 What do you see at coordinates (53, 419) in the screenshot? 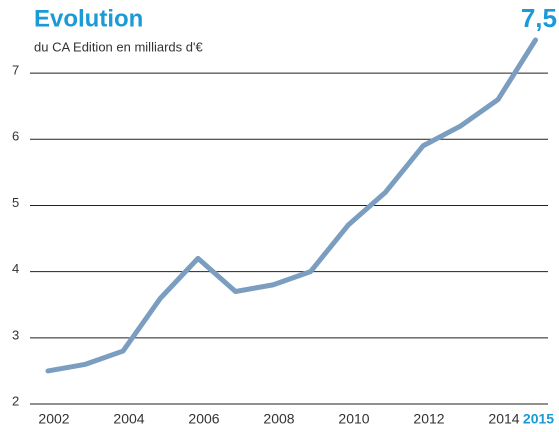
I see `x-tick-label: 2002` at bounding box center [53, 419].